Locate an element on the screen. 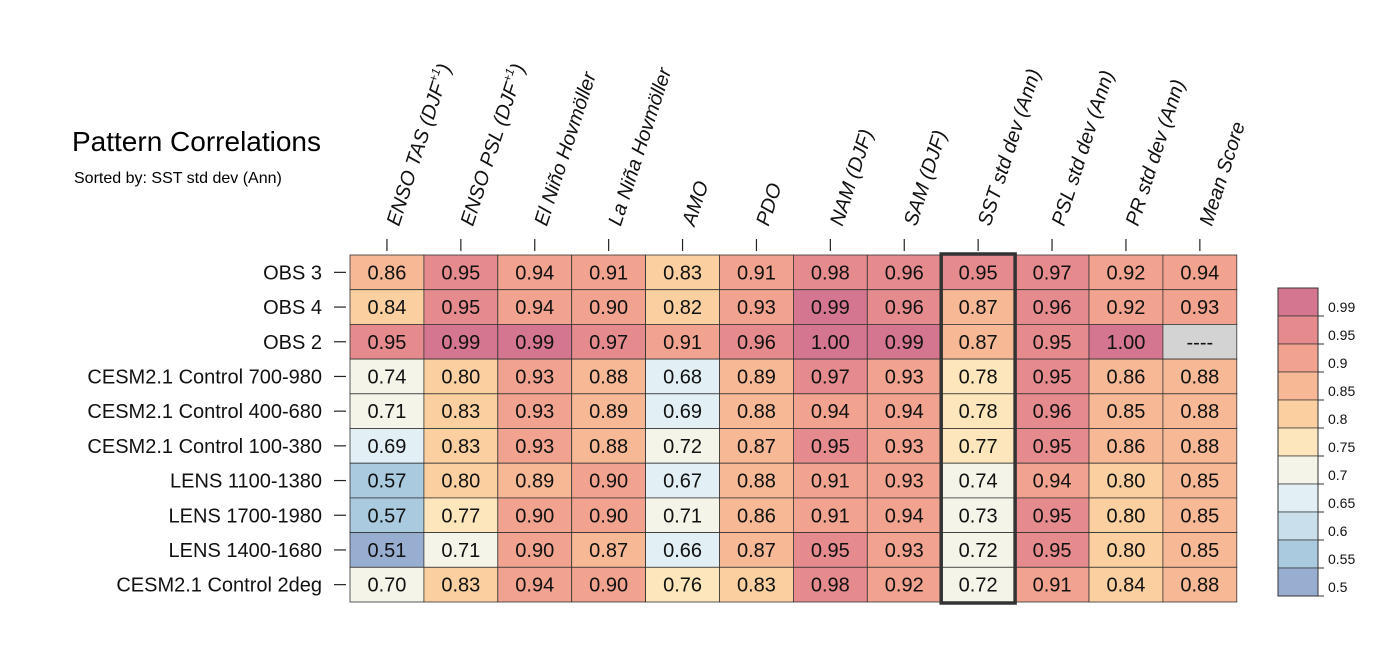 The height and width of the screenshot is (651, 1384). row-label: OBS 4 is located at coordinates (292, 308).